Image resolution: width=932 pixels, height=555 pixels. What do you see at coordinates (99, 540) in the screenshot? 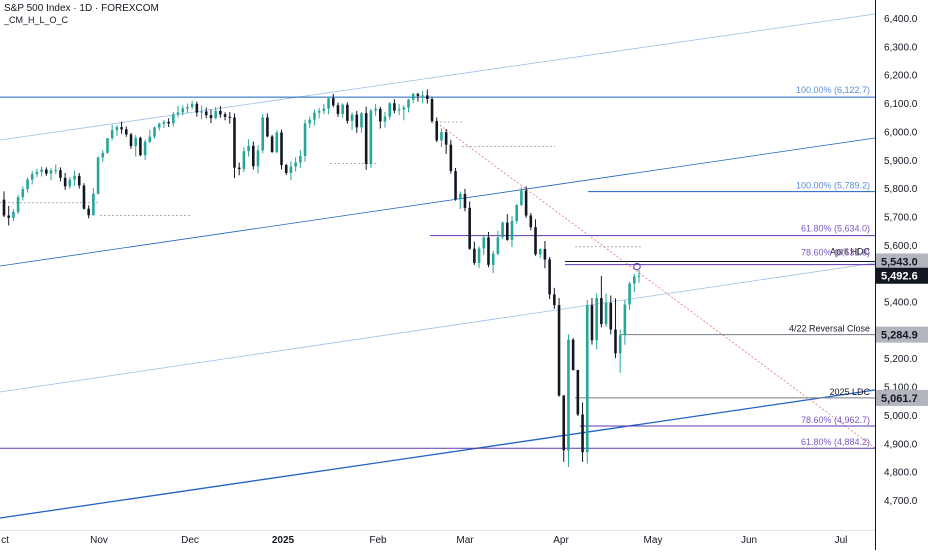
I see `x-tick-label: Nov` at bounding box center [99, 540].